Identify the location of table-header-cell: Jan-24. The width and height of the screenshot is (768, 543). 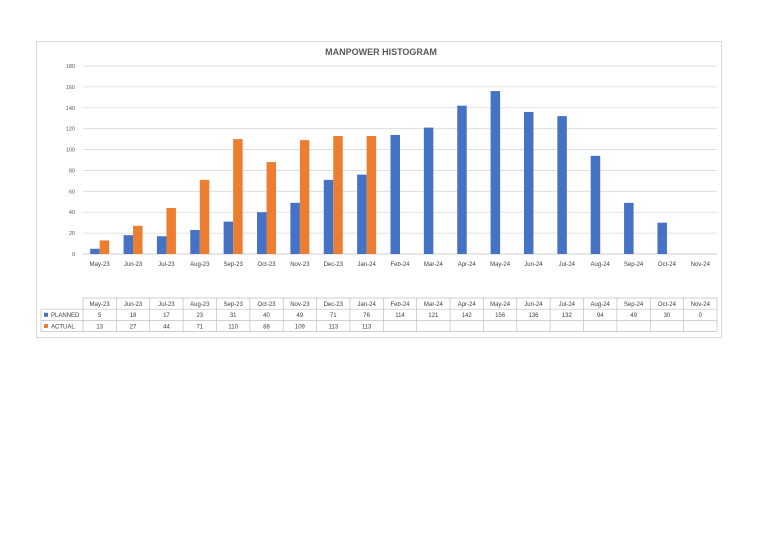
(366, 305).